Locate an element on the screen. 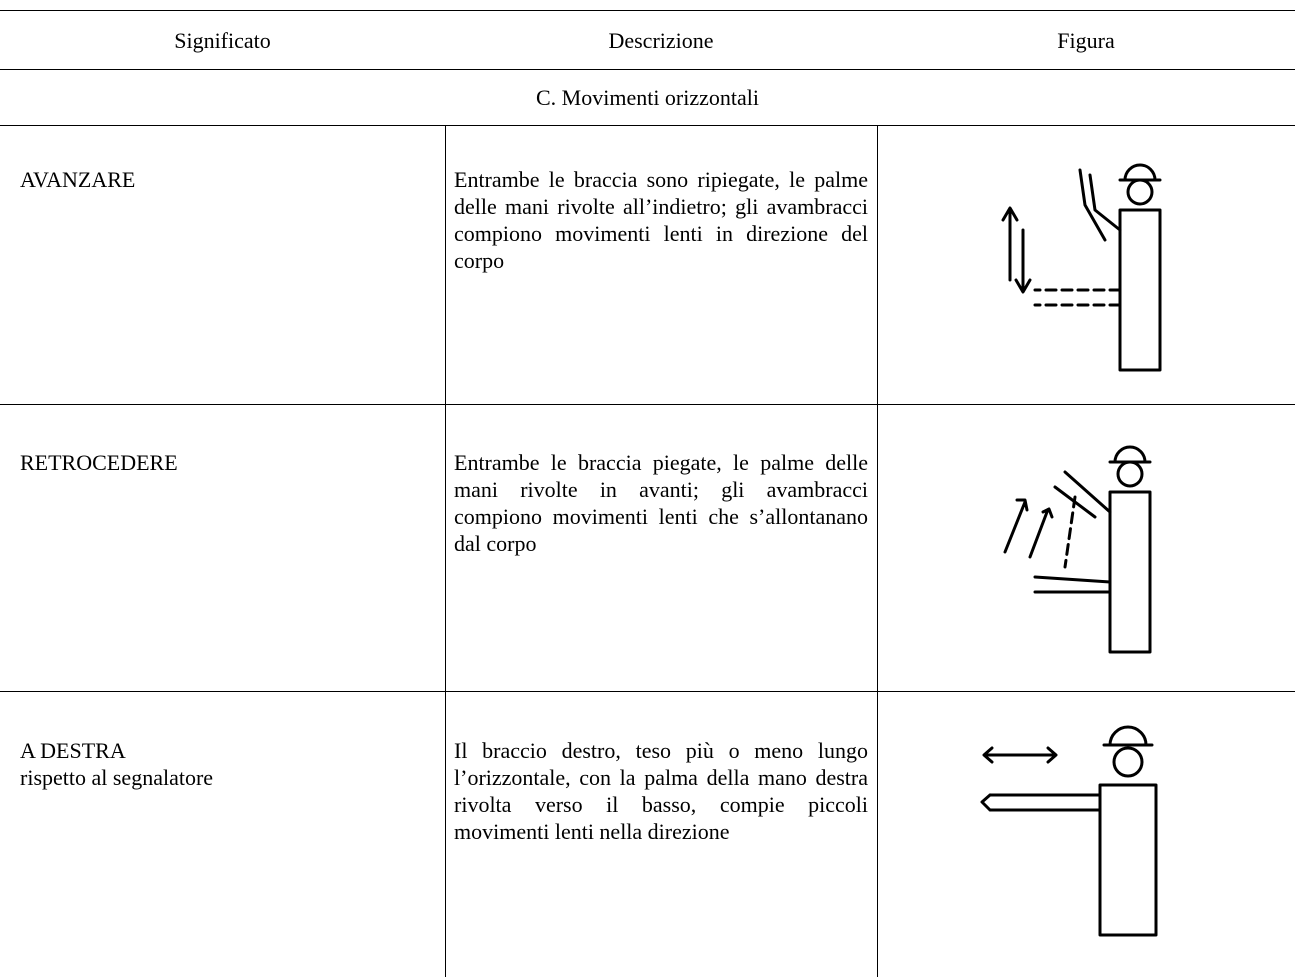 This screenshot has height=977, width=1295. meaning: A DESTRA is located at coordinates (73, 750).